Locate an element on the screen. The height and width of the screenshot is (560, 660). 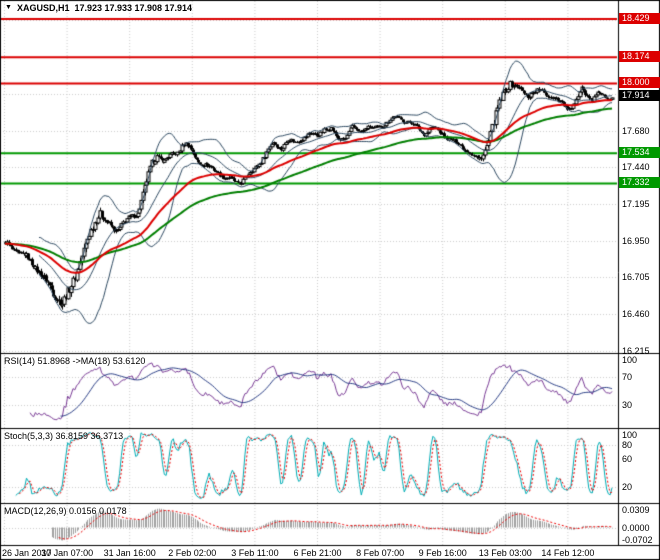
price-axis-label: 16.460 is located at coordinates (636, 314).